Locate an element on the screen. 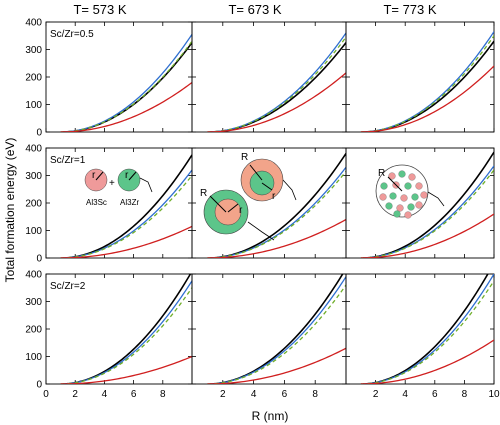 The height and width of the screenshot is (425, 500). inner-r-label: r is located at coordinates (274, 196).